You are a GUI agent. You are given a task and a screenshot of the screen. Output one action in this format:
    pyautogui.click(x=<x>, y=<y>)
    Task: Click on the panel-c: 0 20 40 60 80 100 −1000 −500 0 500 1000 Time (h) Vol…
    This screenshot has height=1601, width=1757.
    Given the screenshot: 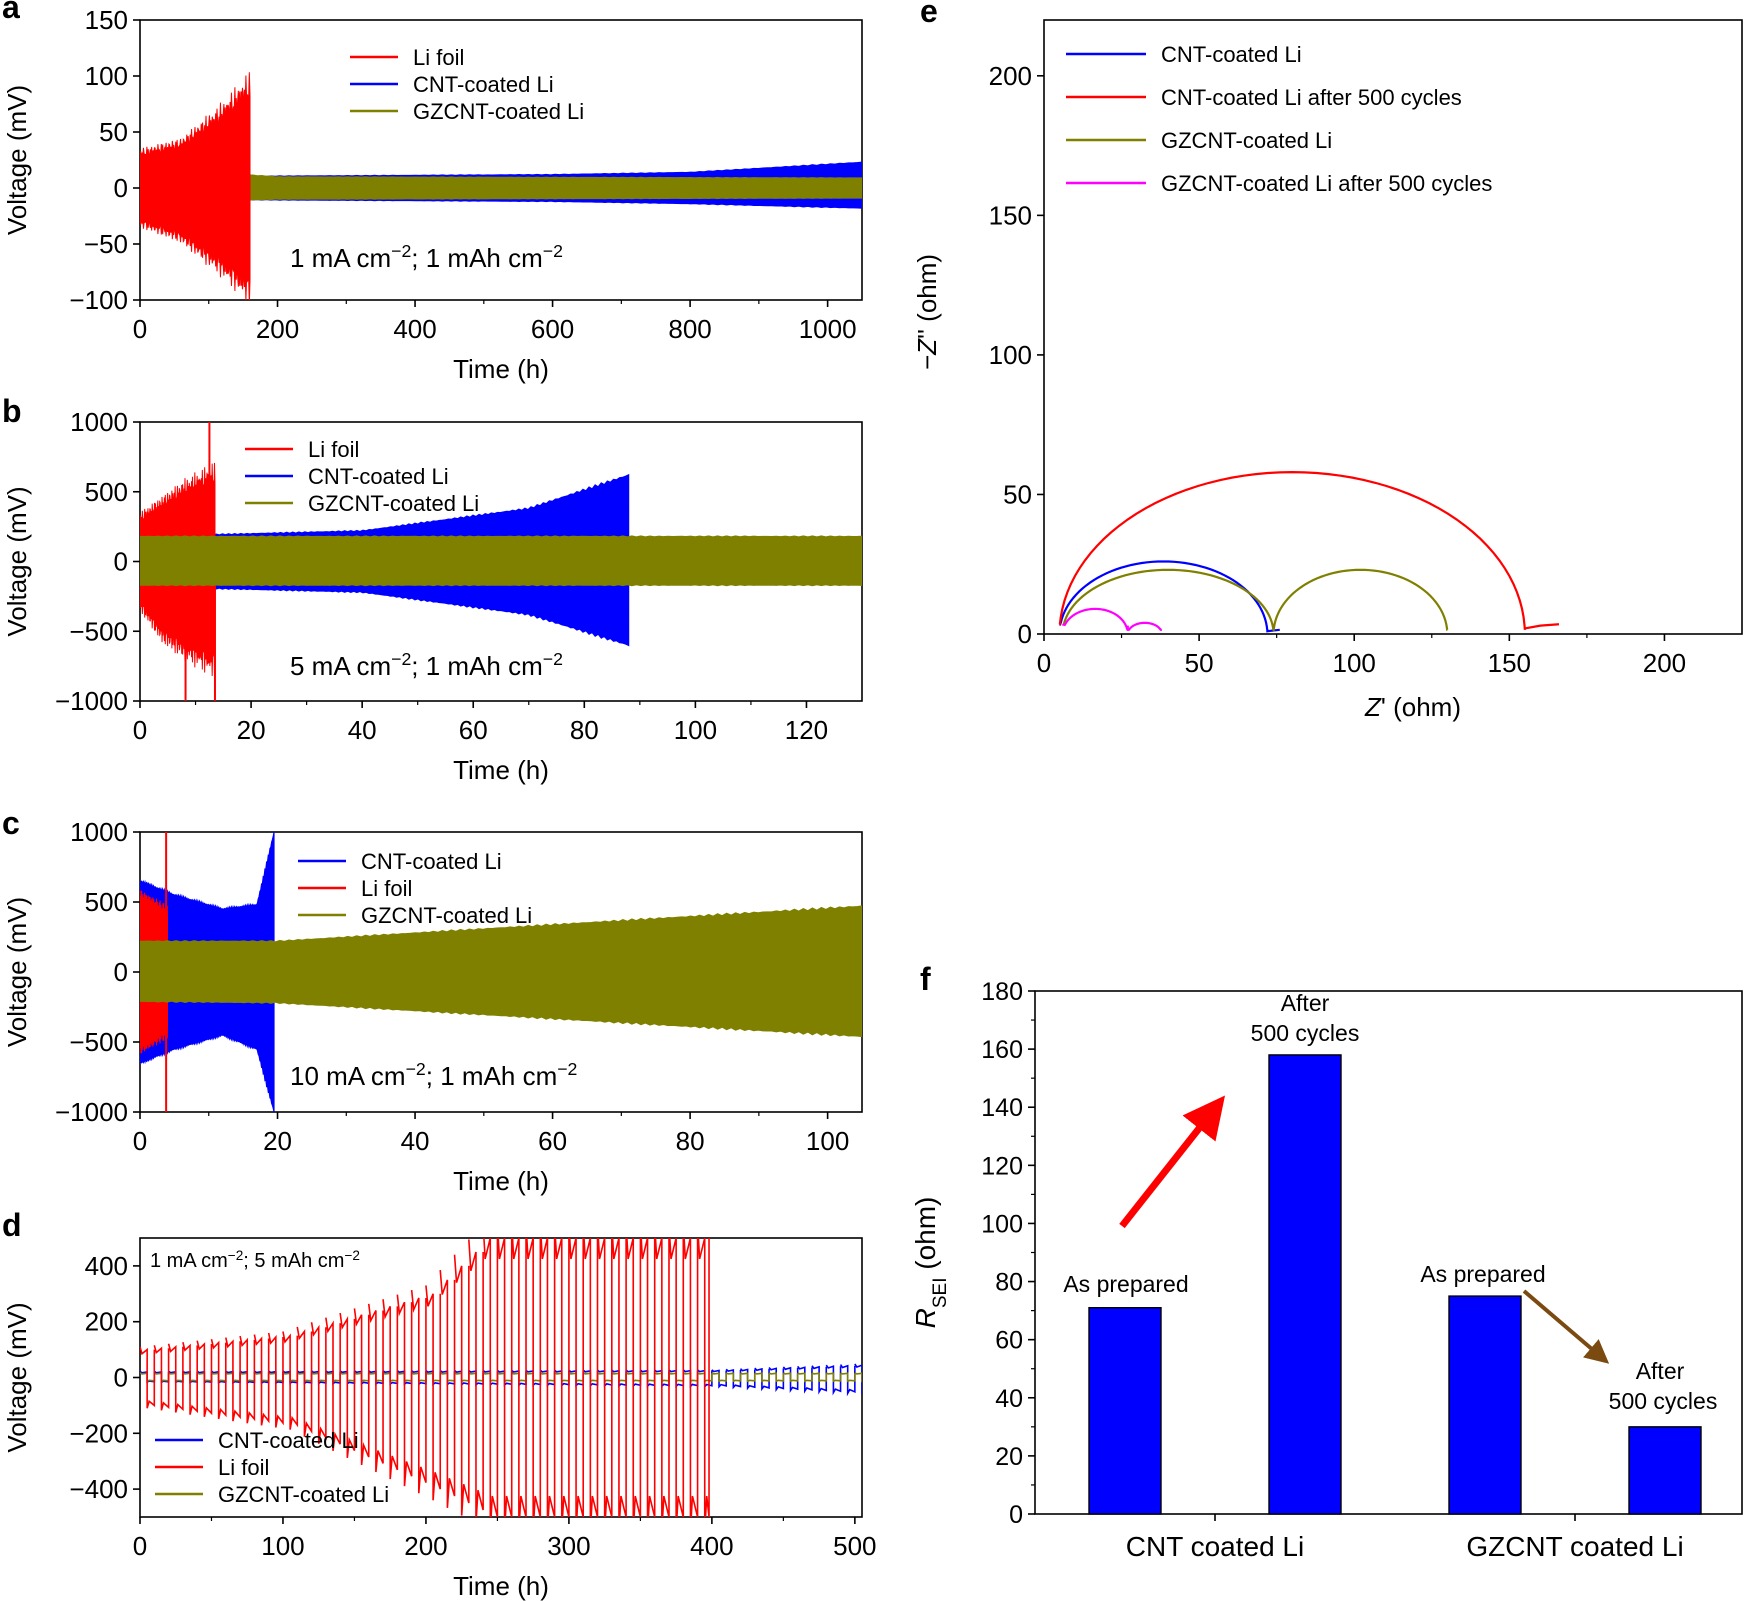 What is the action you would take?
    pyautogui.click(x=432, y=1000)
    